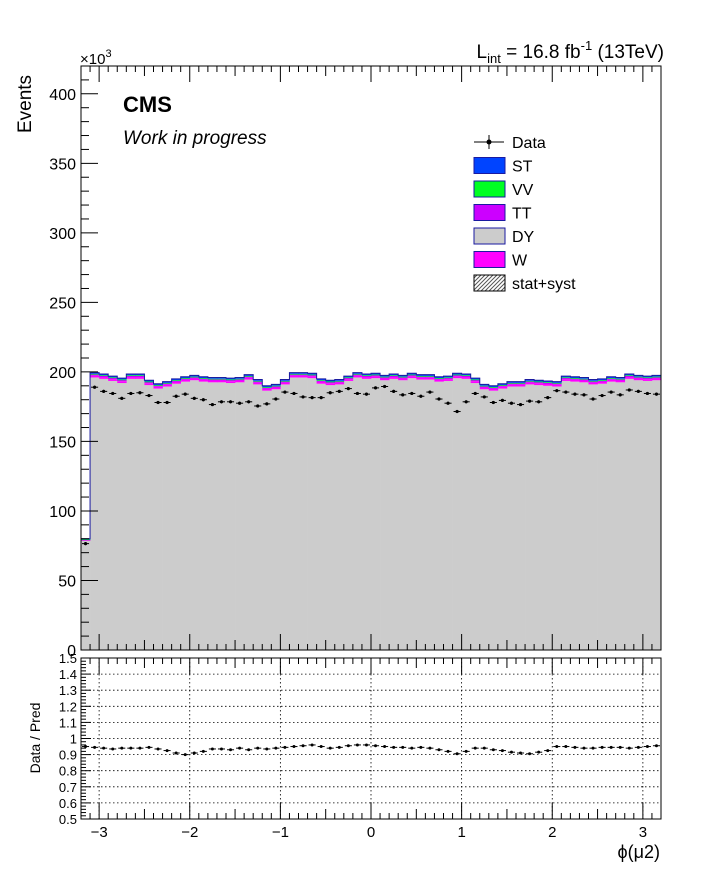 This screenshot has width=718, height=875. Describe the element at coordinates (75, 739) in the screenshot. I see `ratio-y-axis: 0.50.60.70.80.91 1.11.21.31.41.5` at that location.